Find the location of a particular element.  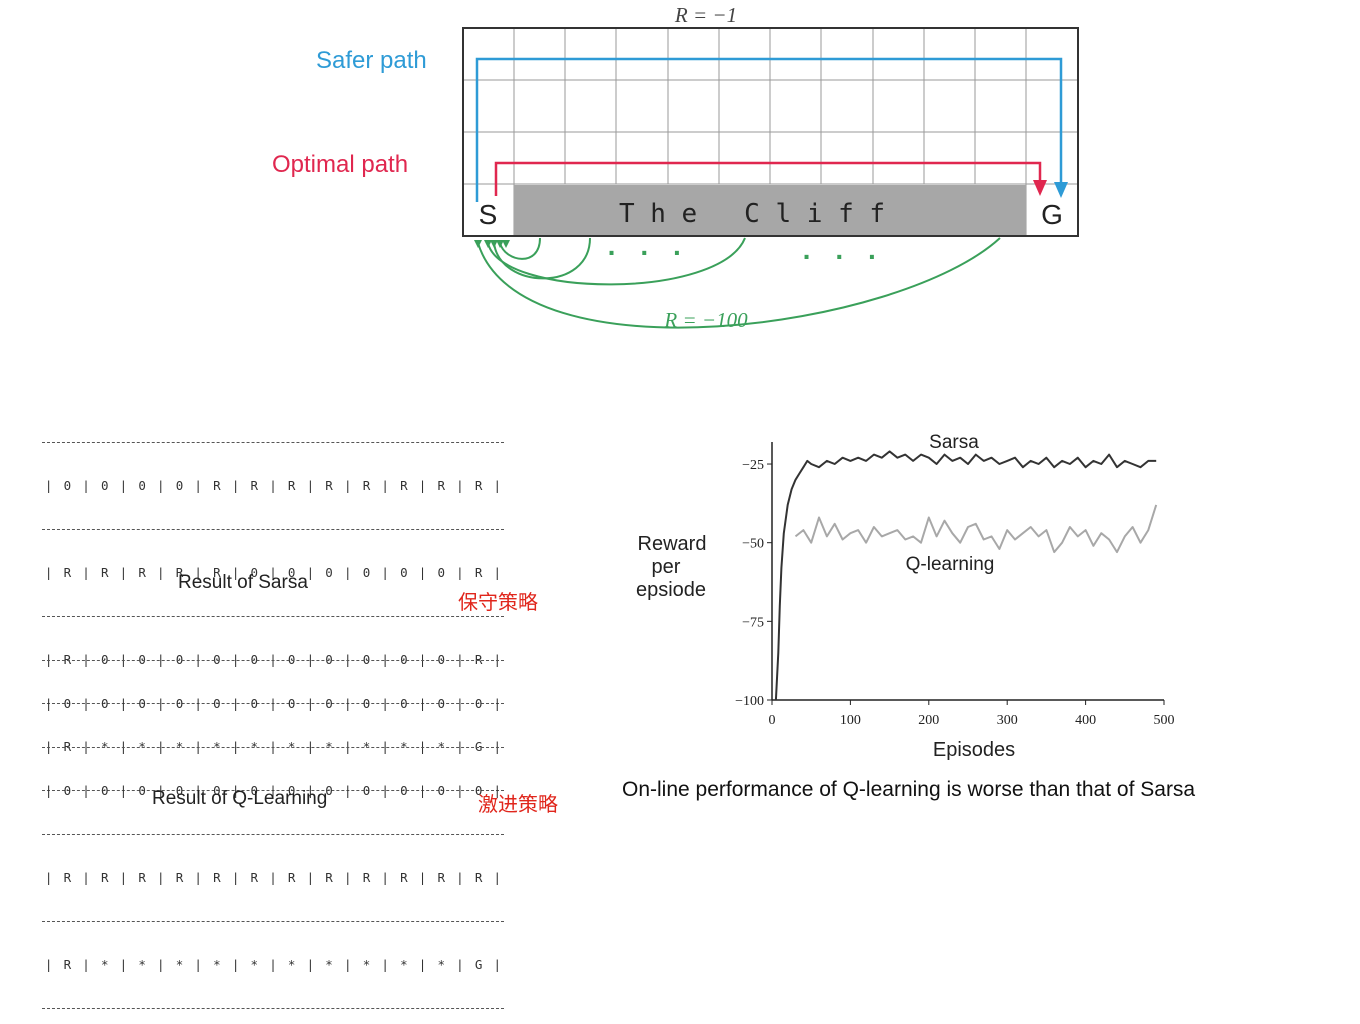

cliff-dots-right: · · · is located at coordinates (840, 256).